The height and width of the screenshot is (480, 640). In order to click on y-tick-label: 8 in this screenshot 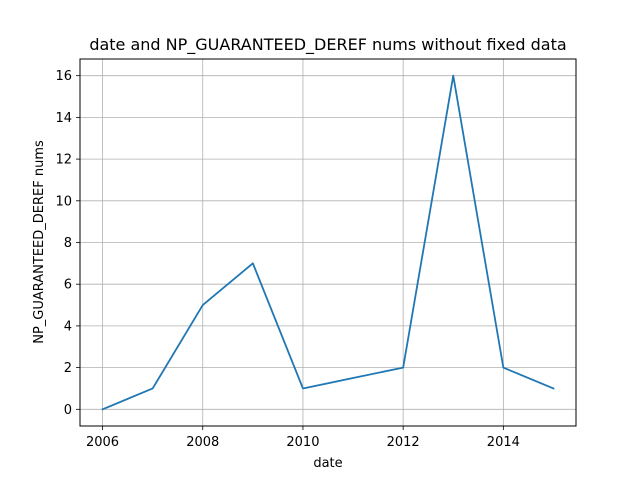, I will do `click(68, 243)`.